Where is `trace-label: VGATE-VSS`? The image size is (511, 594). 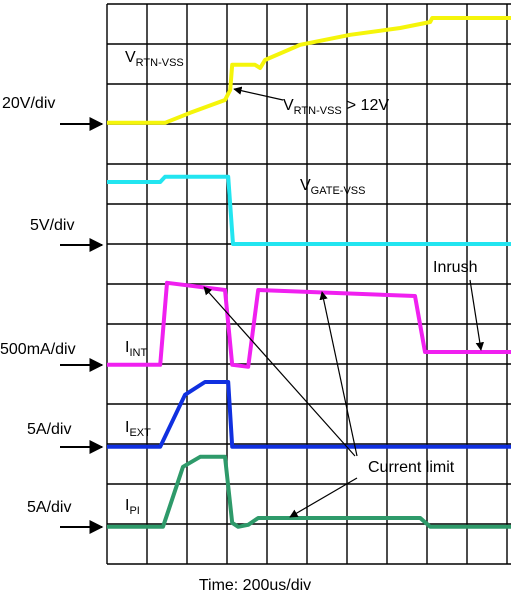 trace-label: VGATE-VSS is located at coordinates (332, 187).